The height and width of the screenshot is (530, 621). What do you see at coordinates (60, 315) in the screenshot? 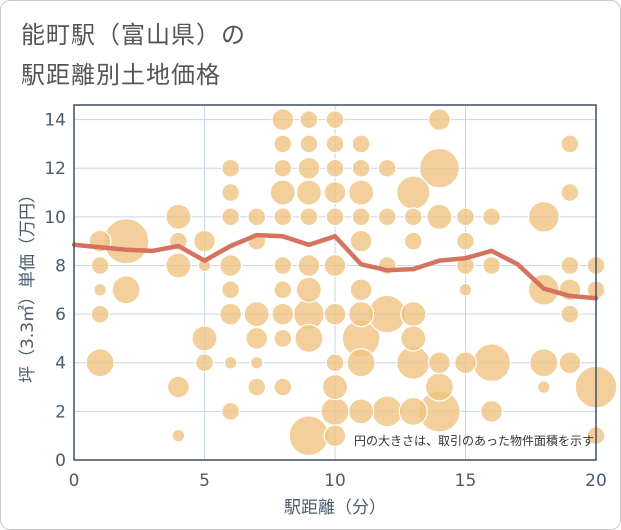
I see `y-tick-label: 6` at bounding box center [60, 315].